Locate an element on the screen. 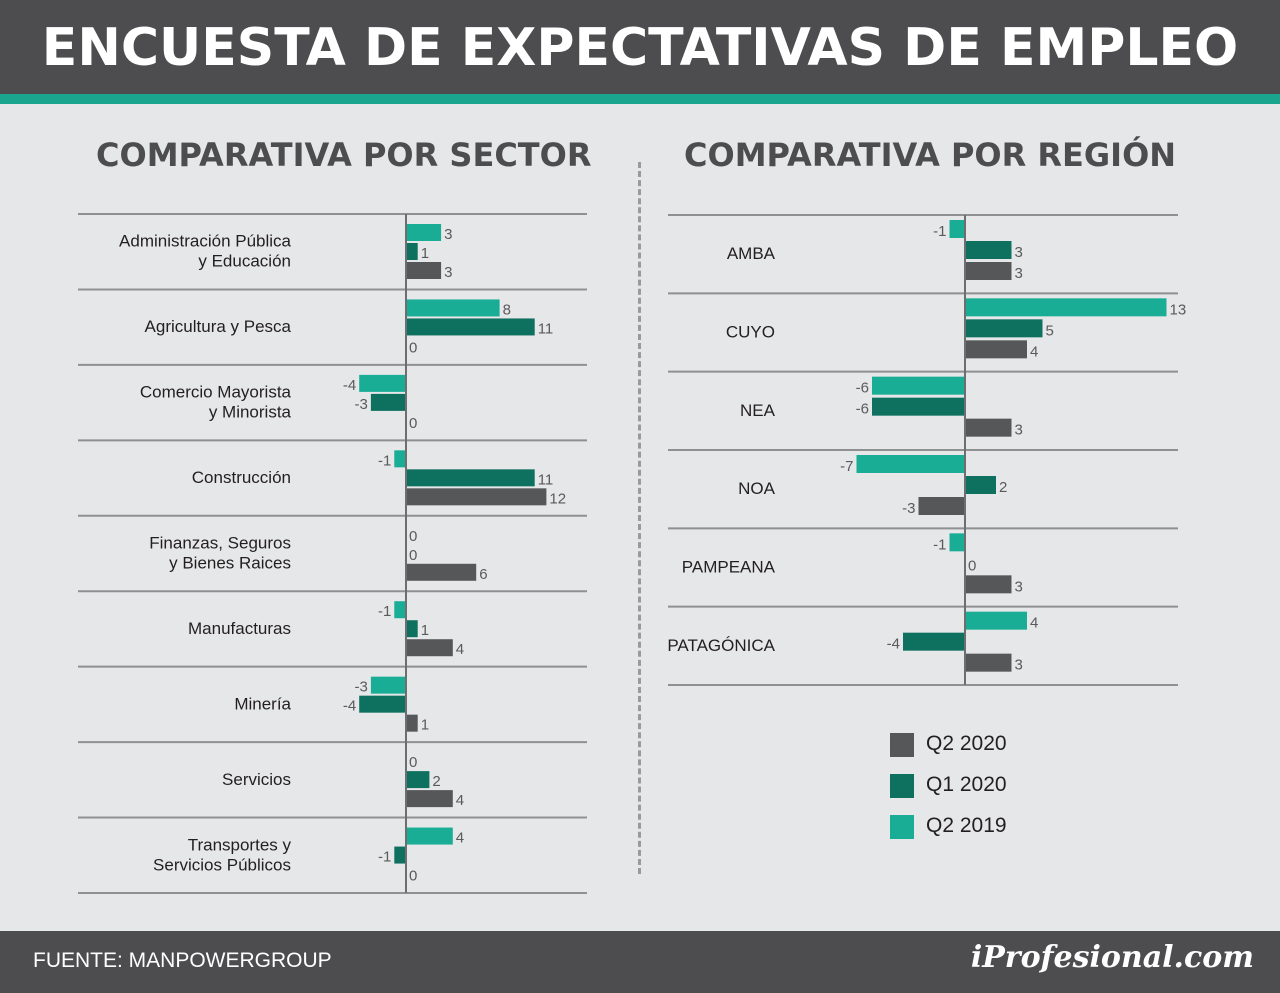 This screenshot has height=993, width=1280. sector-category-label: Servicios is located at coordinates (256, 779).